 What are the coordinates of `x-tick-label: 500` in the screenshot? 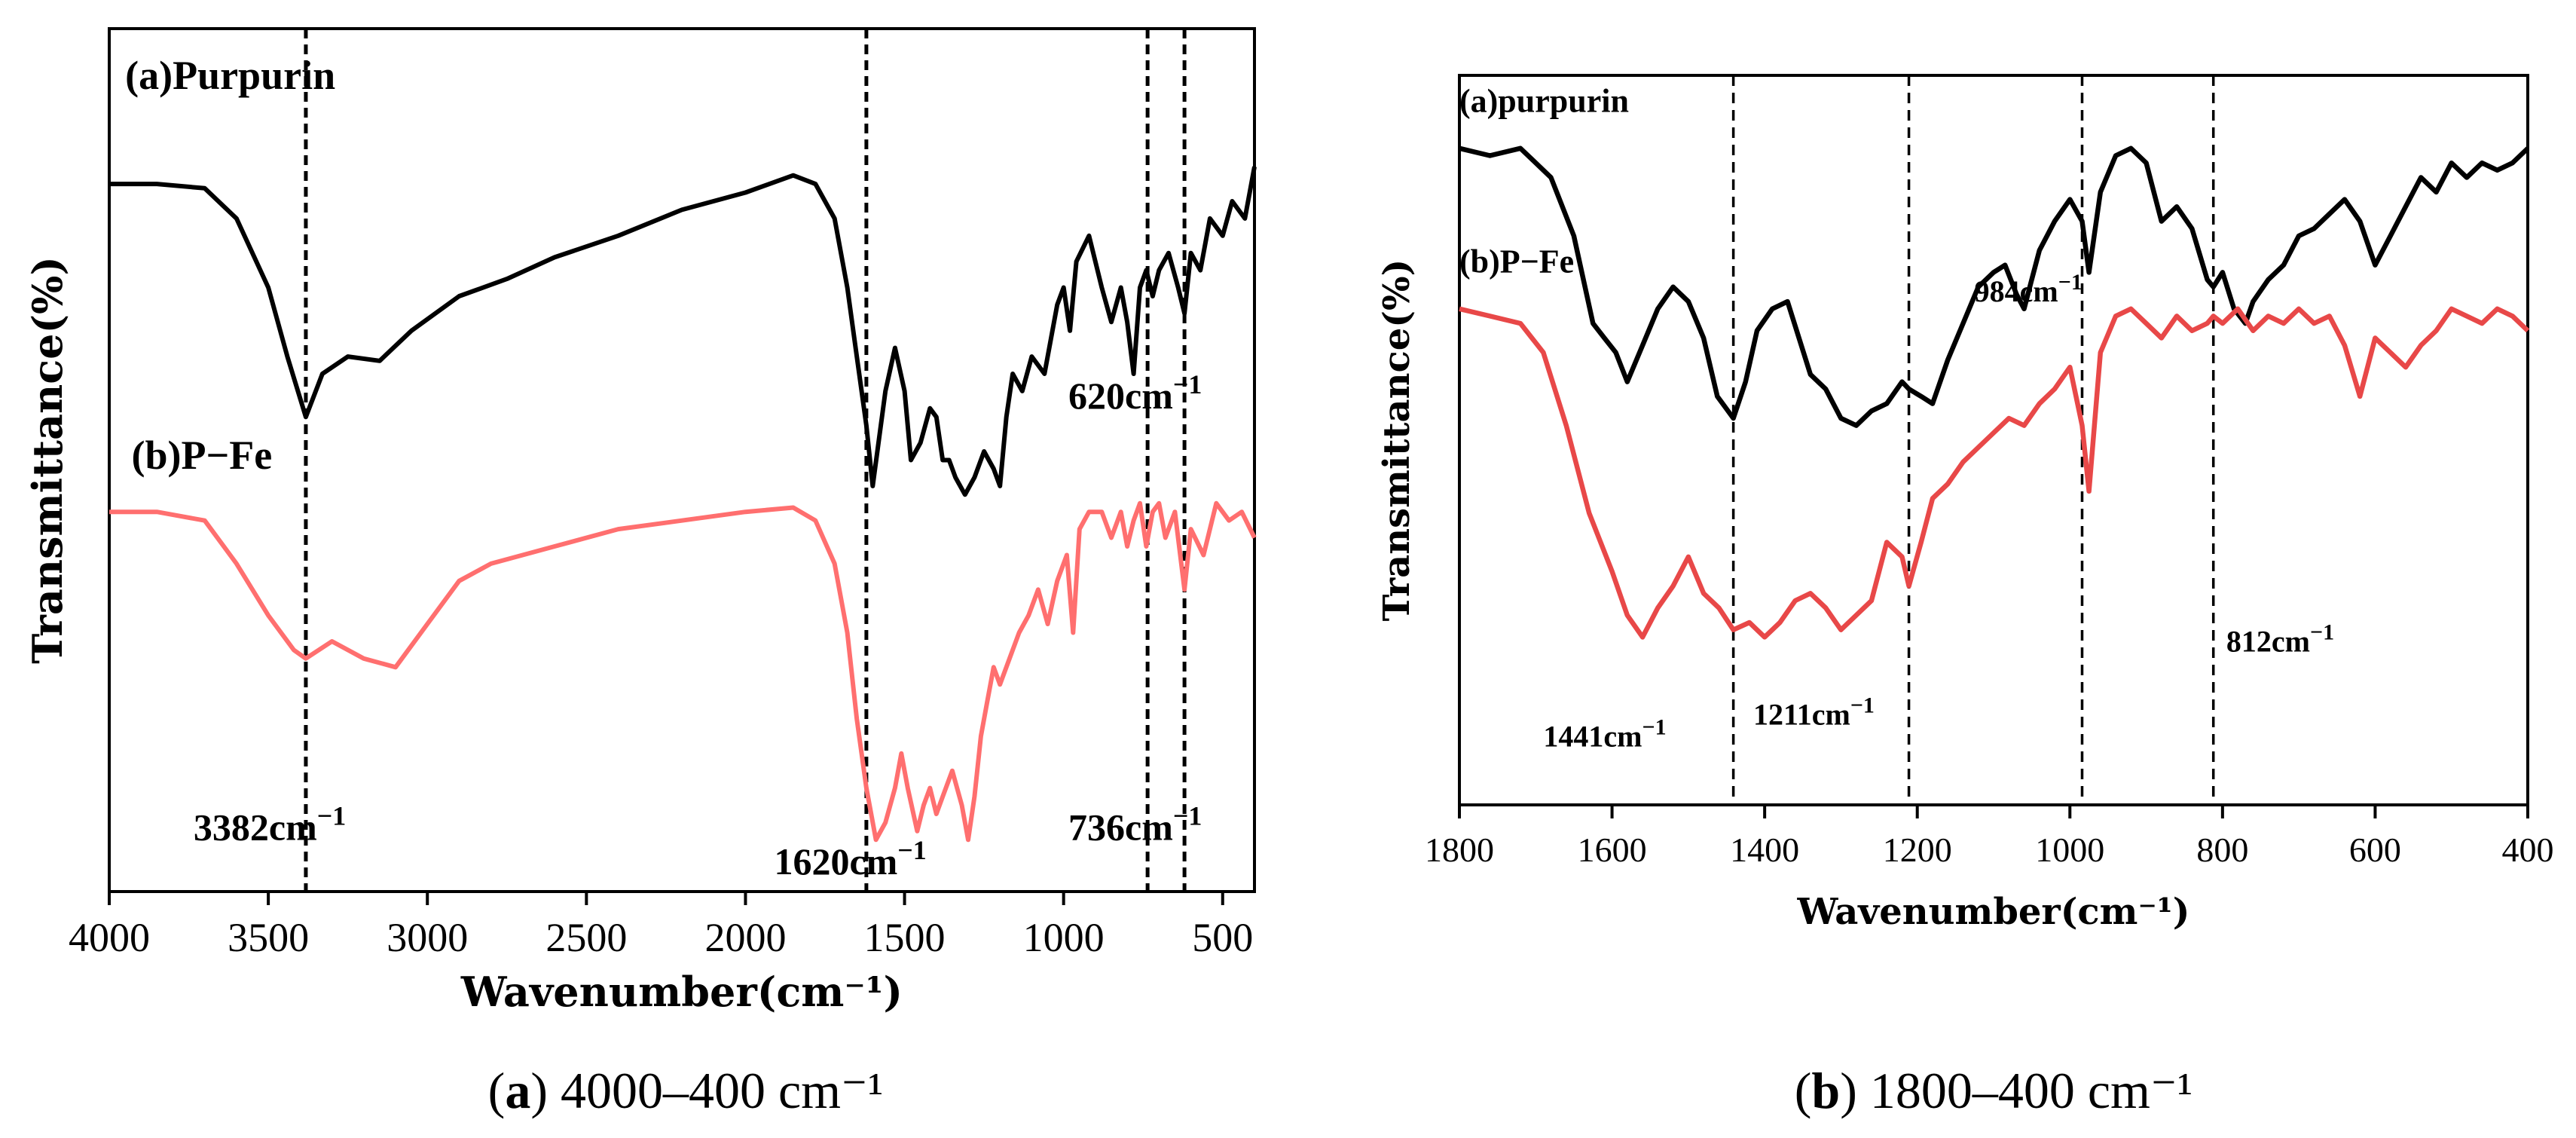 It's located at (1222, 937).